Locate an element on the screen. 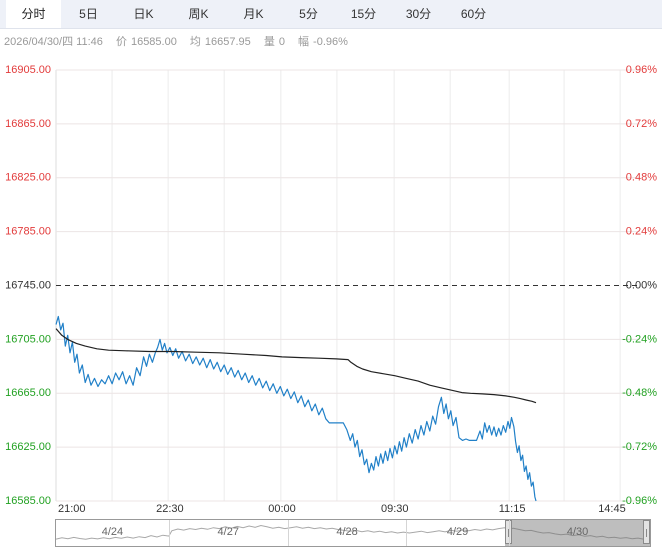 Image resolution: width=662 pixels, height=547 pixels. tab-period-3: 周K is located at coordinates (198, 14).